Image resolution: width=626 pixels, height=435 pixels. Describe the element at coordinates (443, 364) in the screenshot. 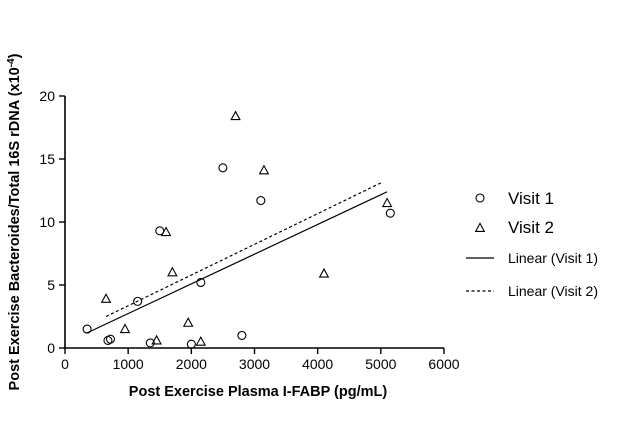

I see `x-tick-label: 6000` at that location.